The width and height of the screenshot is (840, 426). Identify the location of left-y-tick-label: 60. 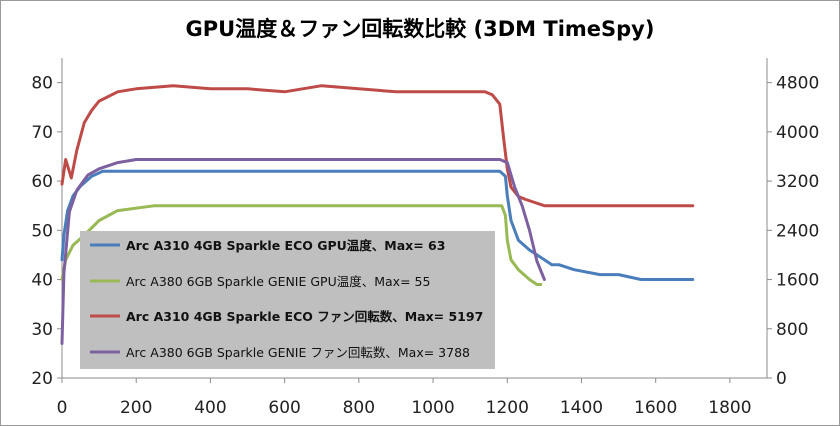
(42, 182).